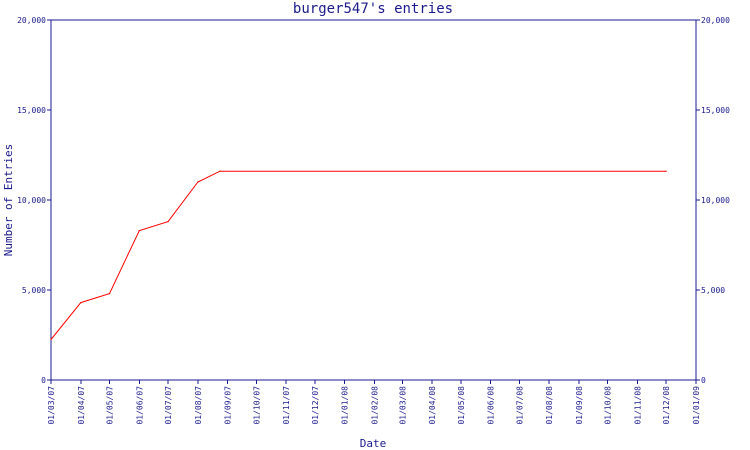  What do you see at coordinates (637, 405) in the screenshot?
I see `x-tick-label: 01/11/08` at bounding box center [637, 405].